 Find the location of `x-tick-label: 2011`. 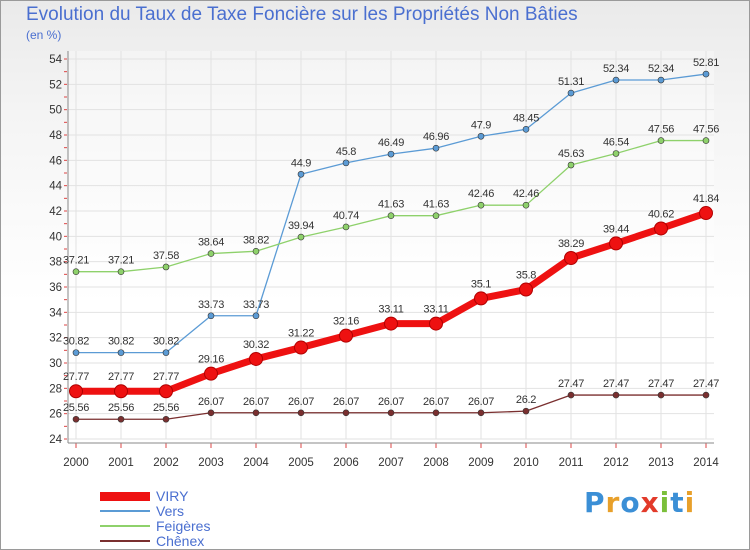

x-tick-label: 2011 is located at coordinates (571, 463).